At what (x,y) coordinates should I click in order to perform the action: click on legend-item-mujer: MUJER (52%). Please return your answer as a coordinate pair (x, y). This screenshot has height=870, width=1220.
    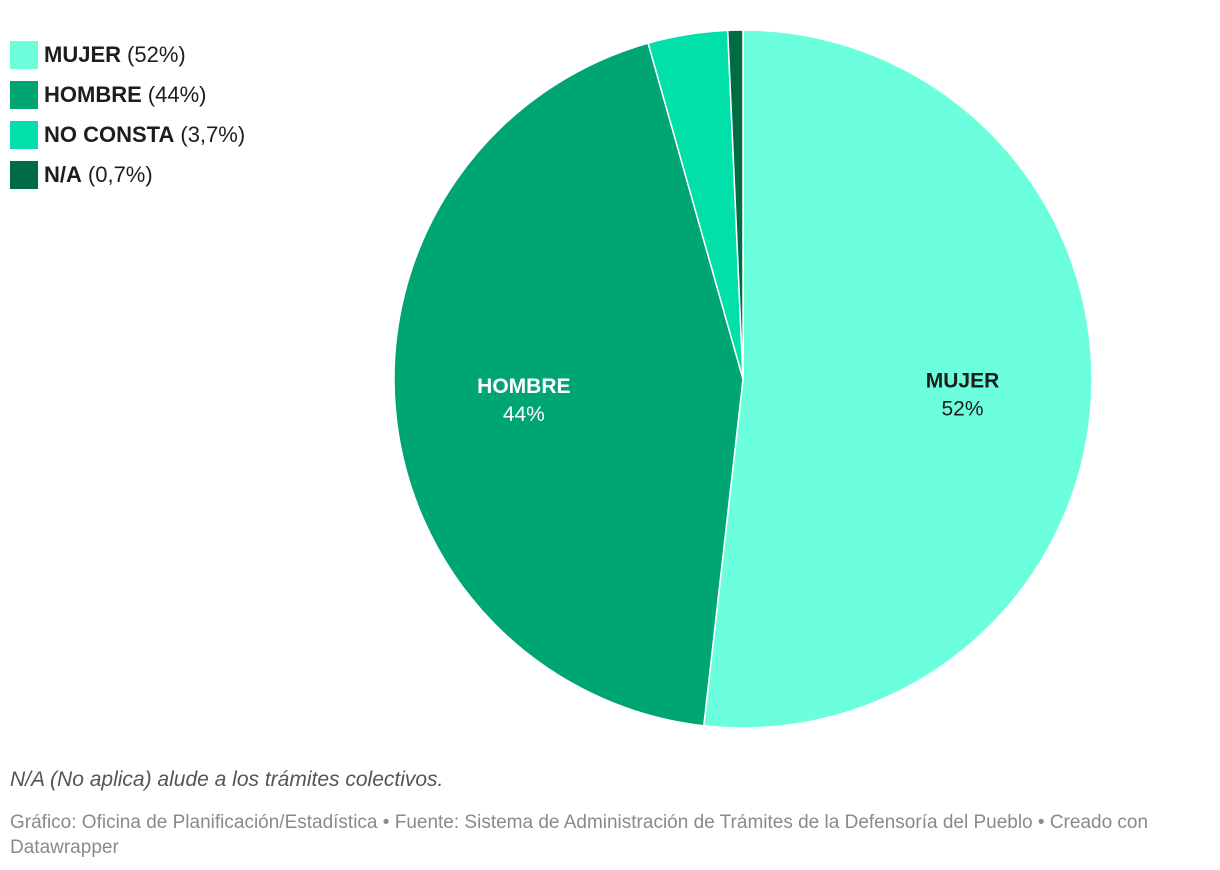
    Looking at the image, I should click on (127, 55).